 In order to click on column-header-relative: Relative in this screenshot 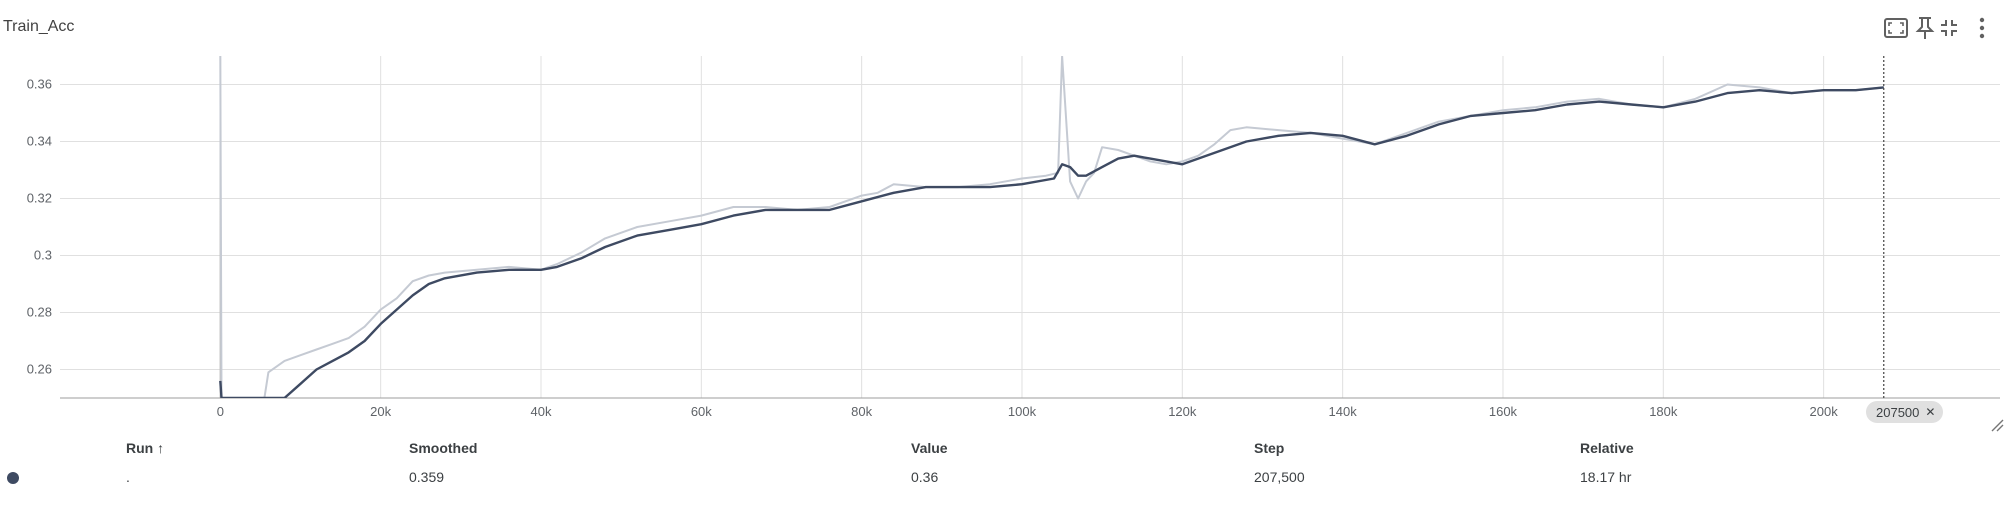, I will do `click(1607, 448)`.